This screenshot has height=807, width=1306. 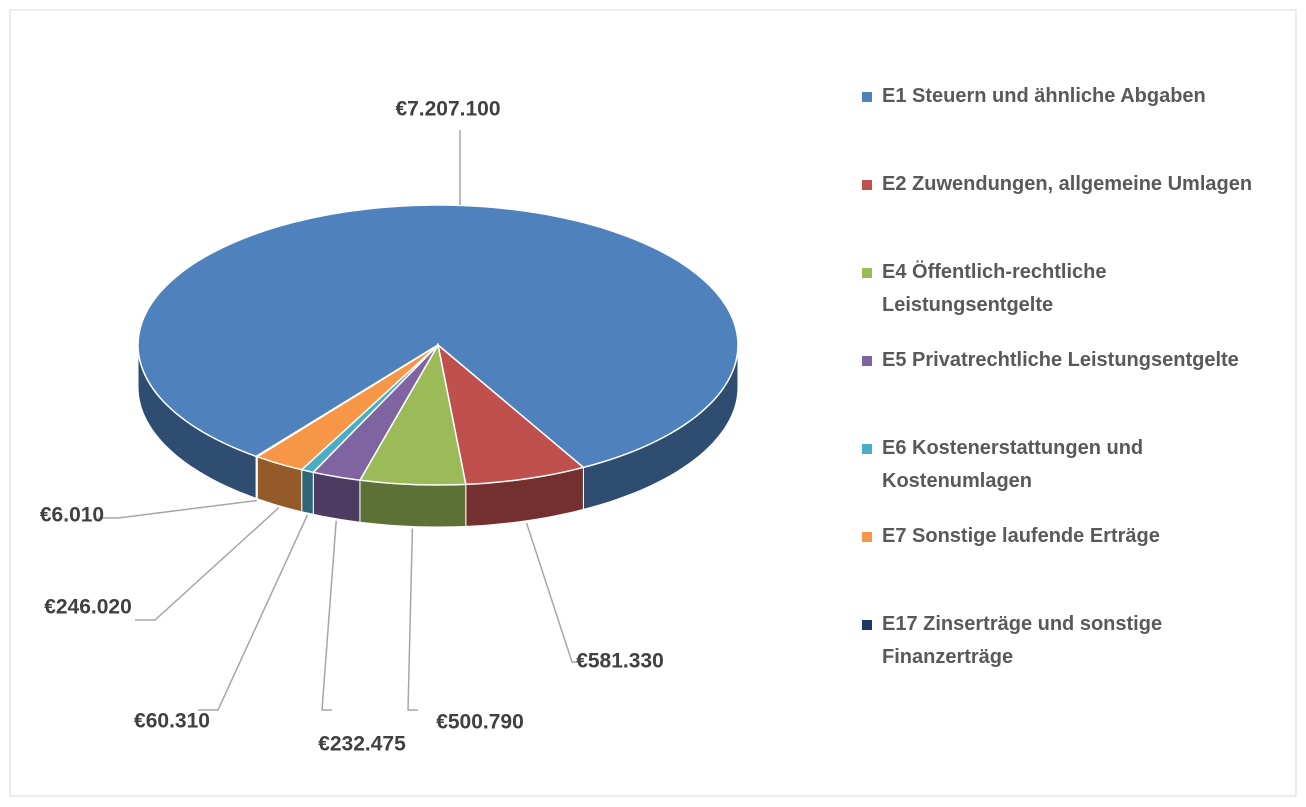 I want to click on legend-item: E1 Steuern und ähnliche Abgaben, so click(x=1067, y=96).